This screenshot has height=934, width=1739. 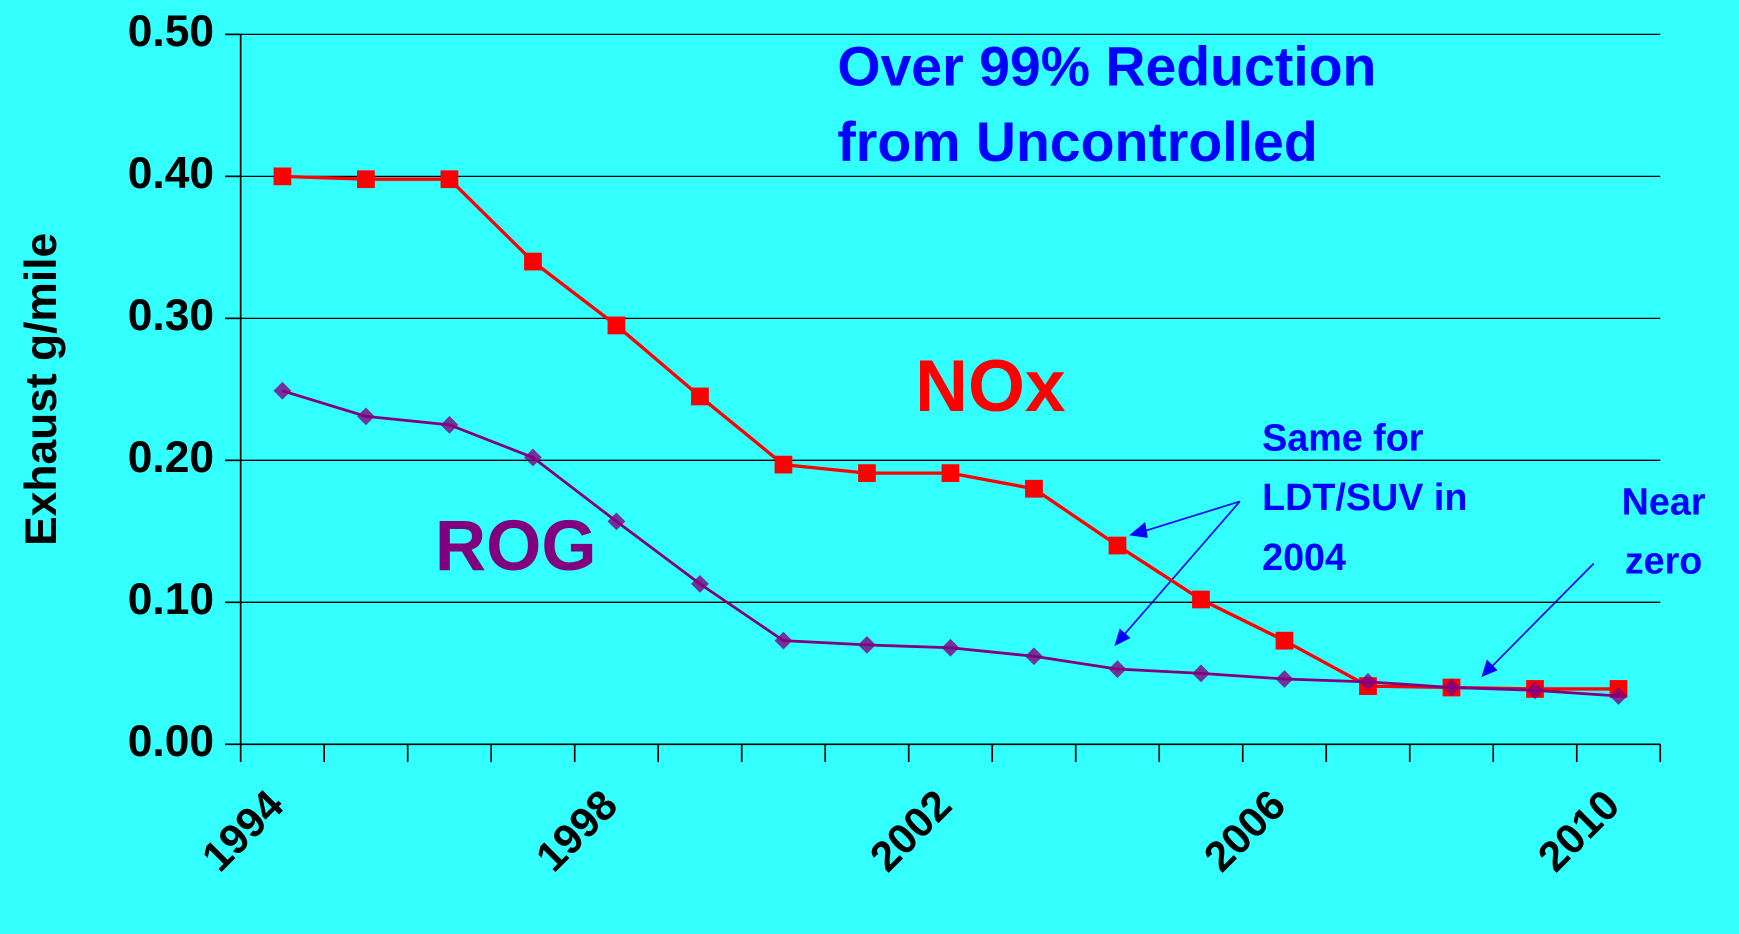 I want to click on y-tick-label: 0.40, so click(x=171, y=173).